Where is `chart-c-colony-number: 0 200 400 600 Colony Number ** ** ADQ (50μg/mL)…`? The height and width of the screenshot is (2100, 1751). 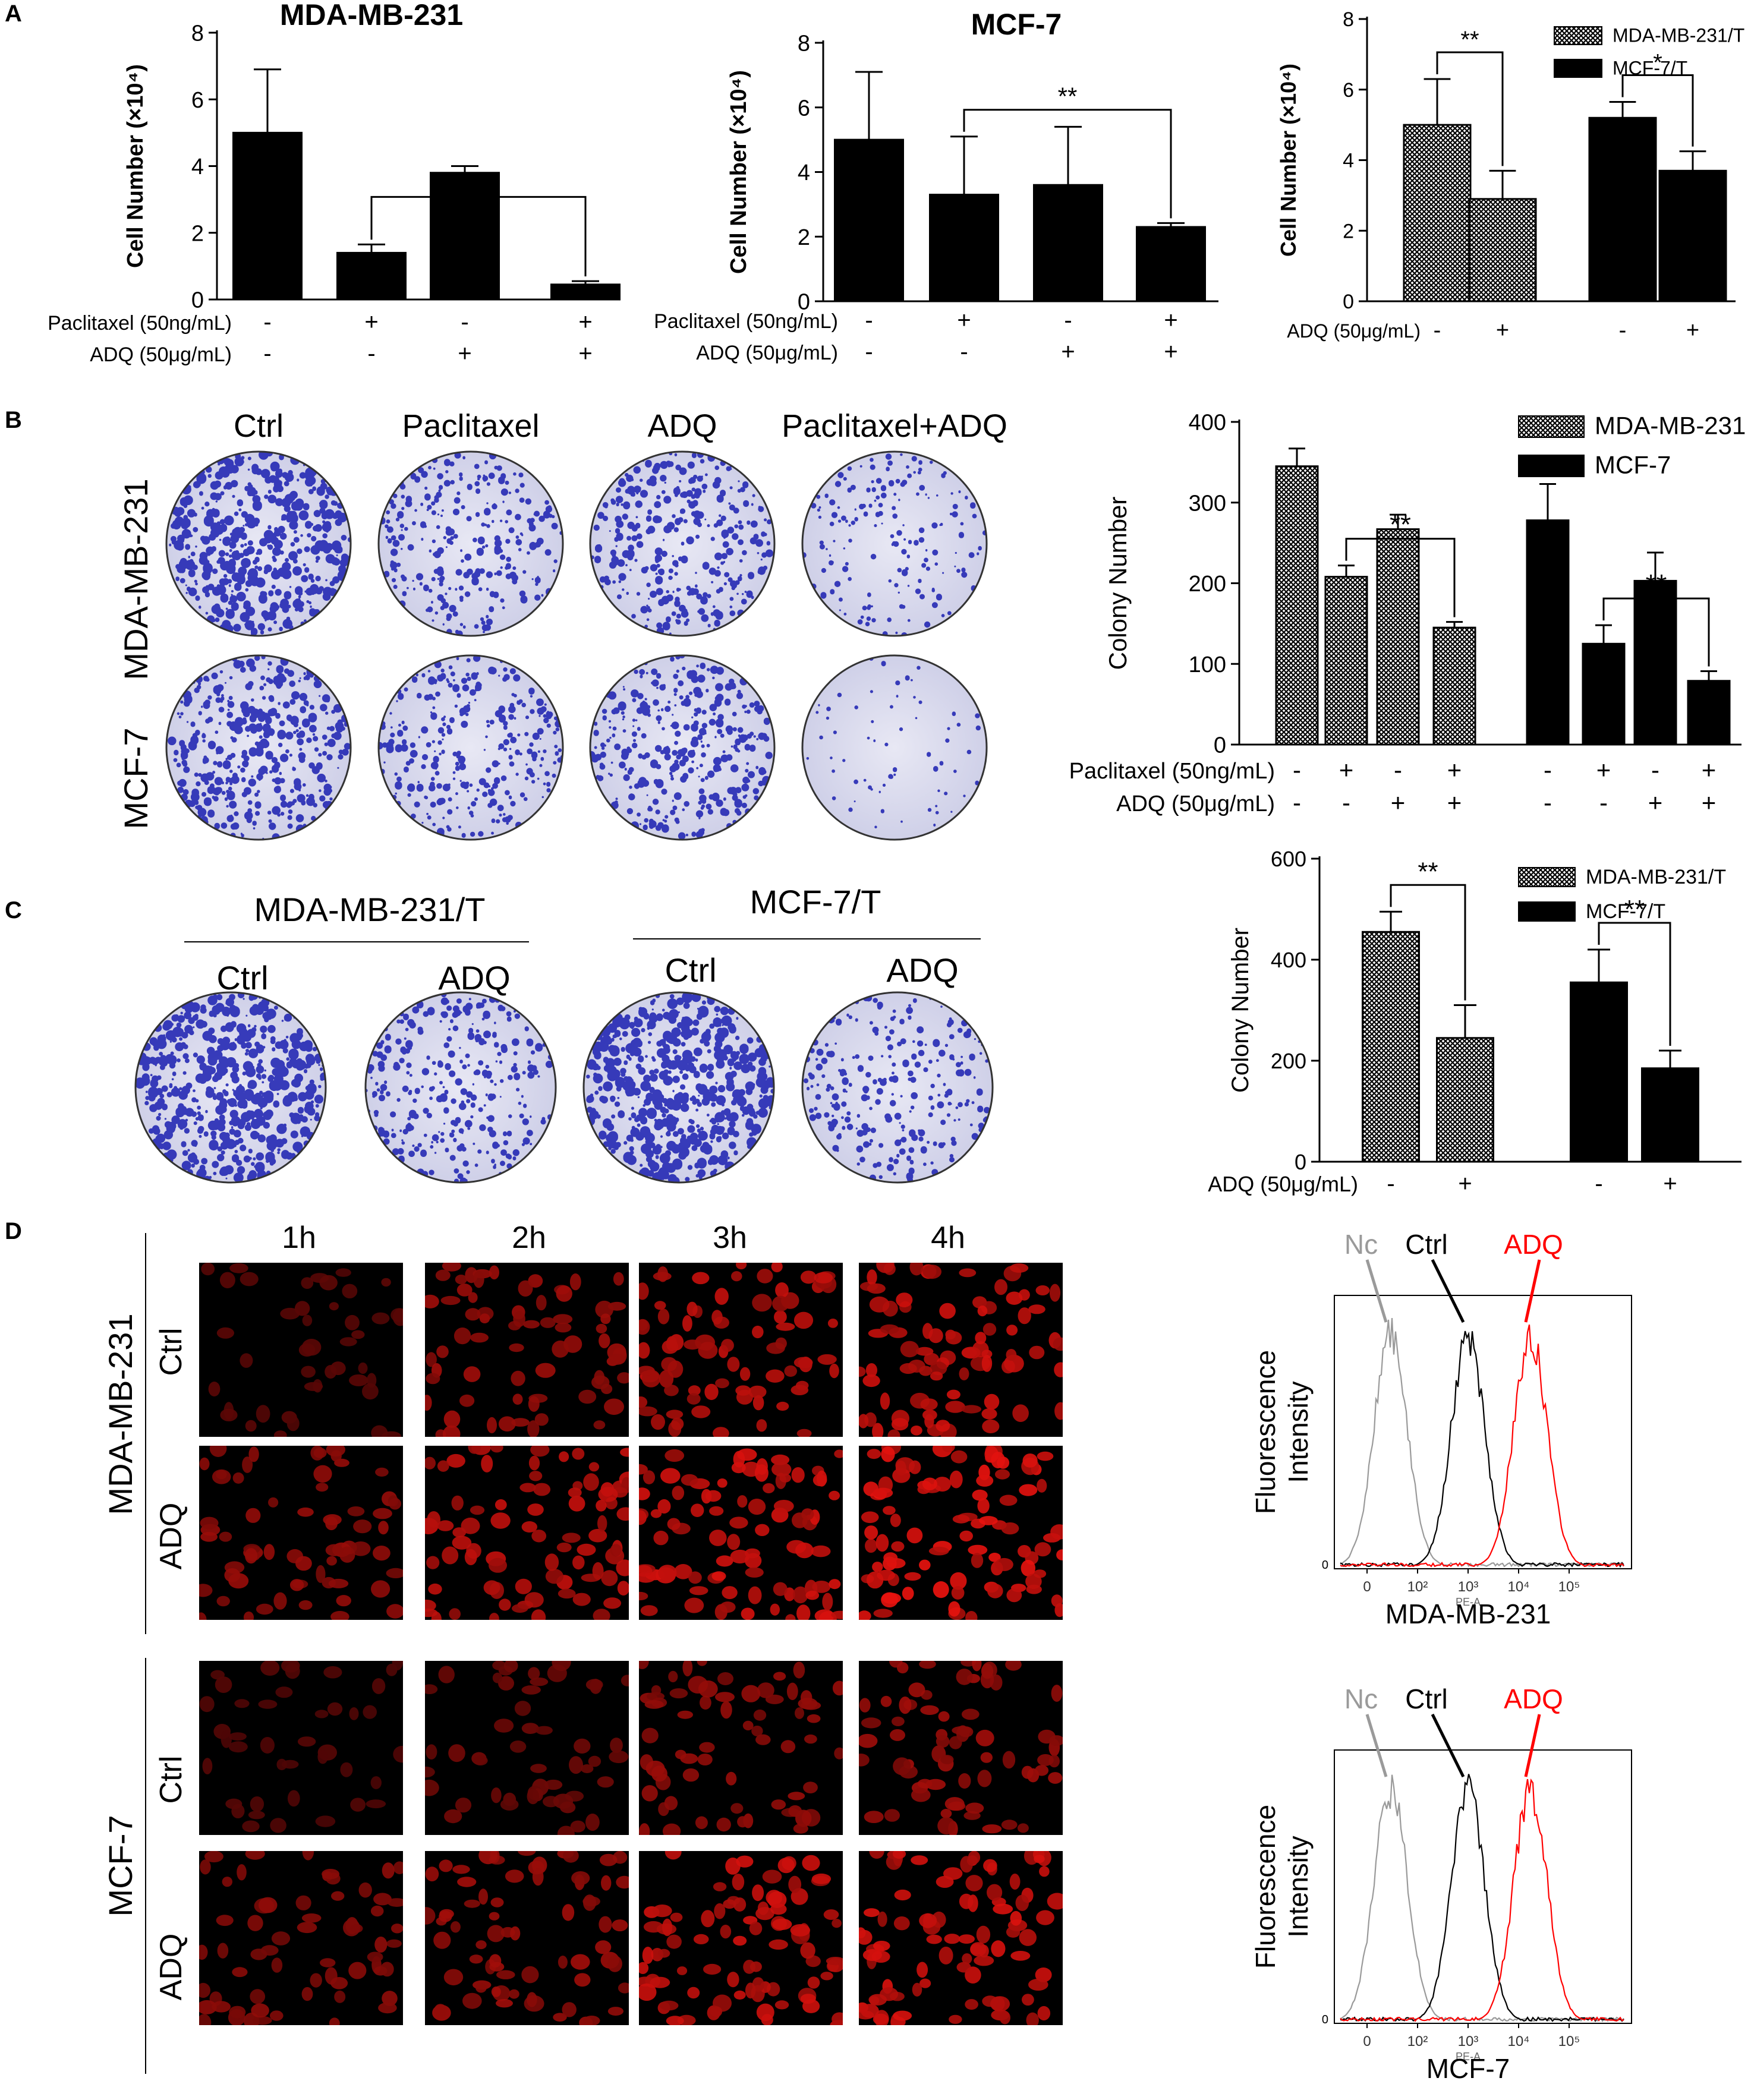
chart-c-colony-number: 0 200 400 600 Colony Number ** ** ADQ (50μg/mL)… is located at coordinates (1474, 1022).